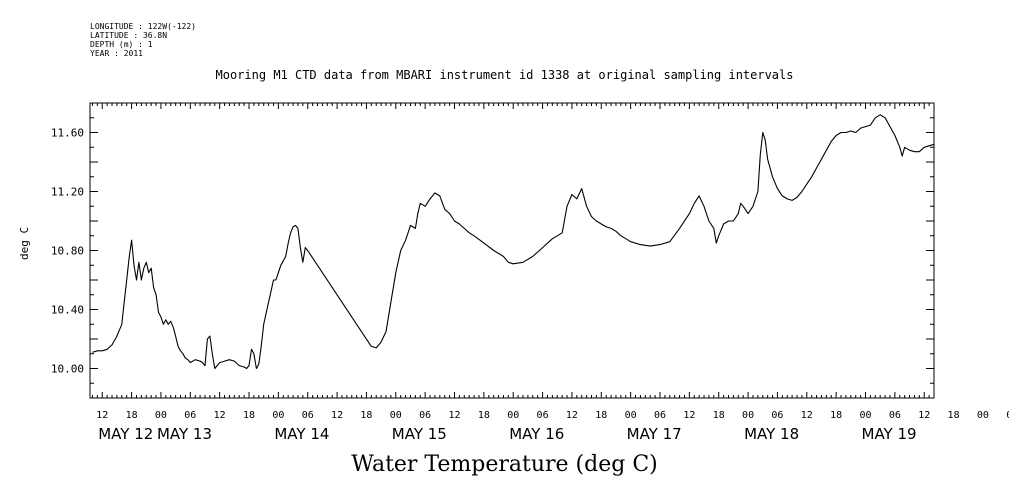 The height and width of the screenshot is (504, 1009). Describe the element at coordinates (654, 434) in the screenshot. I see `x-date-label: MAY 17` at that location.